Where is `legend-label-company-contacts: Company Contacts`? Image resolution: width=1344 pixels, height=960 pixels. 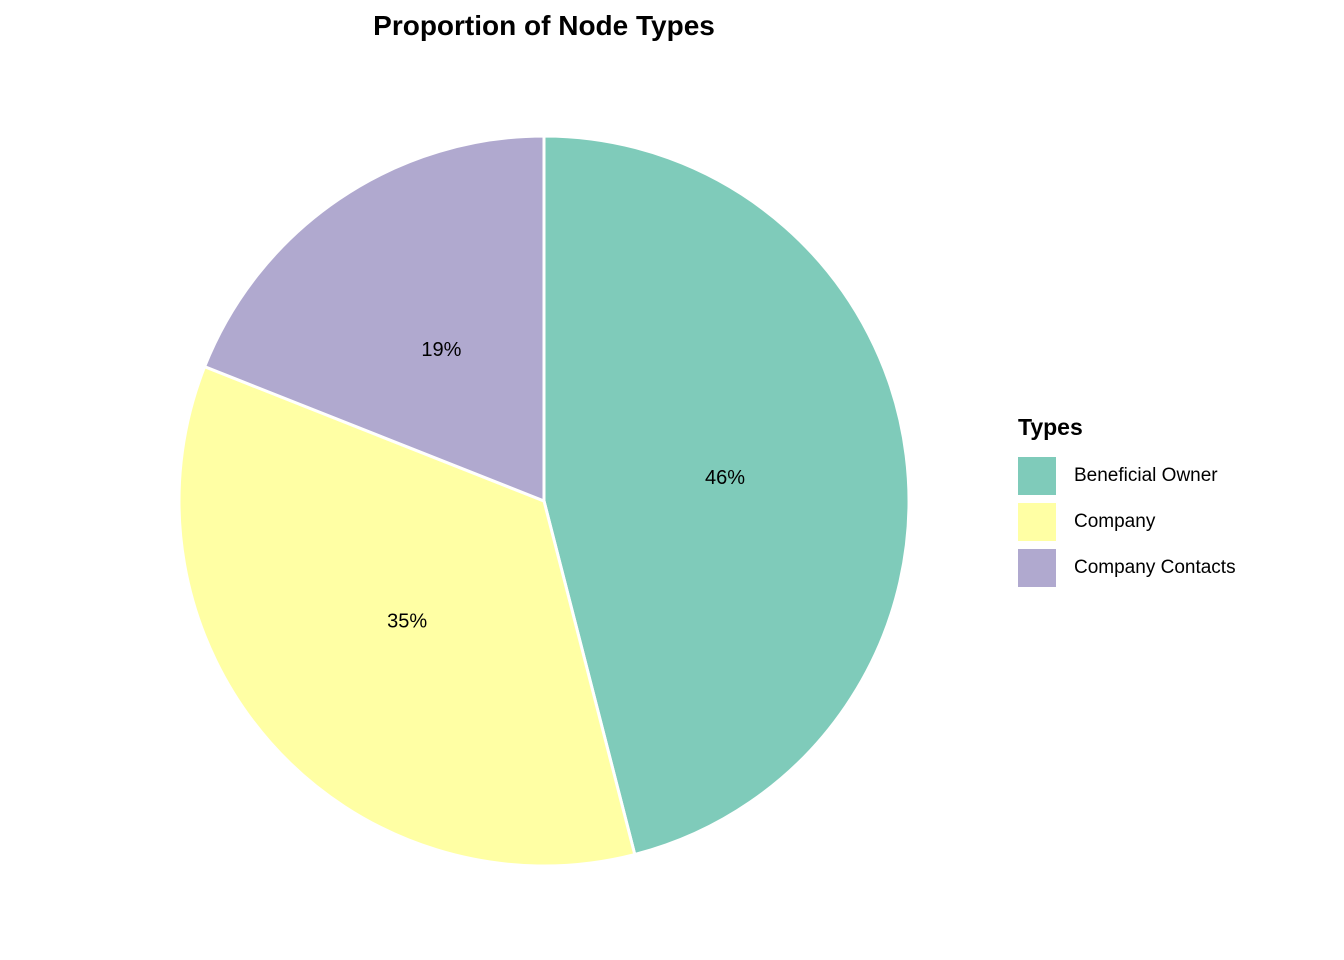
legend-label-company-contacts: Company Contacts is located at coordinates (1155, 567).